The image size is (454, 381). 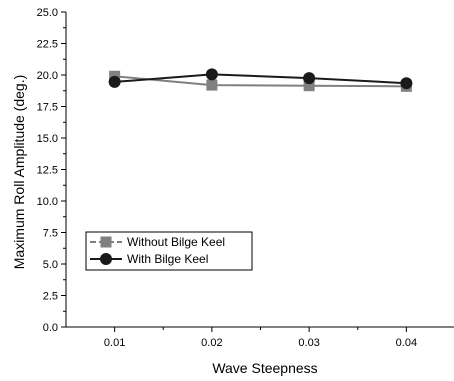 I want to click on y-axis-ticks: 0.0 2.5 5.0 7.5 10.0 12.5 15.0 17.5 20.0 22.5 25.0, so click(x=51, y=170).